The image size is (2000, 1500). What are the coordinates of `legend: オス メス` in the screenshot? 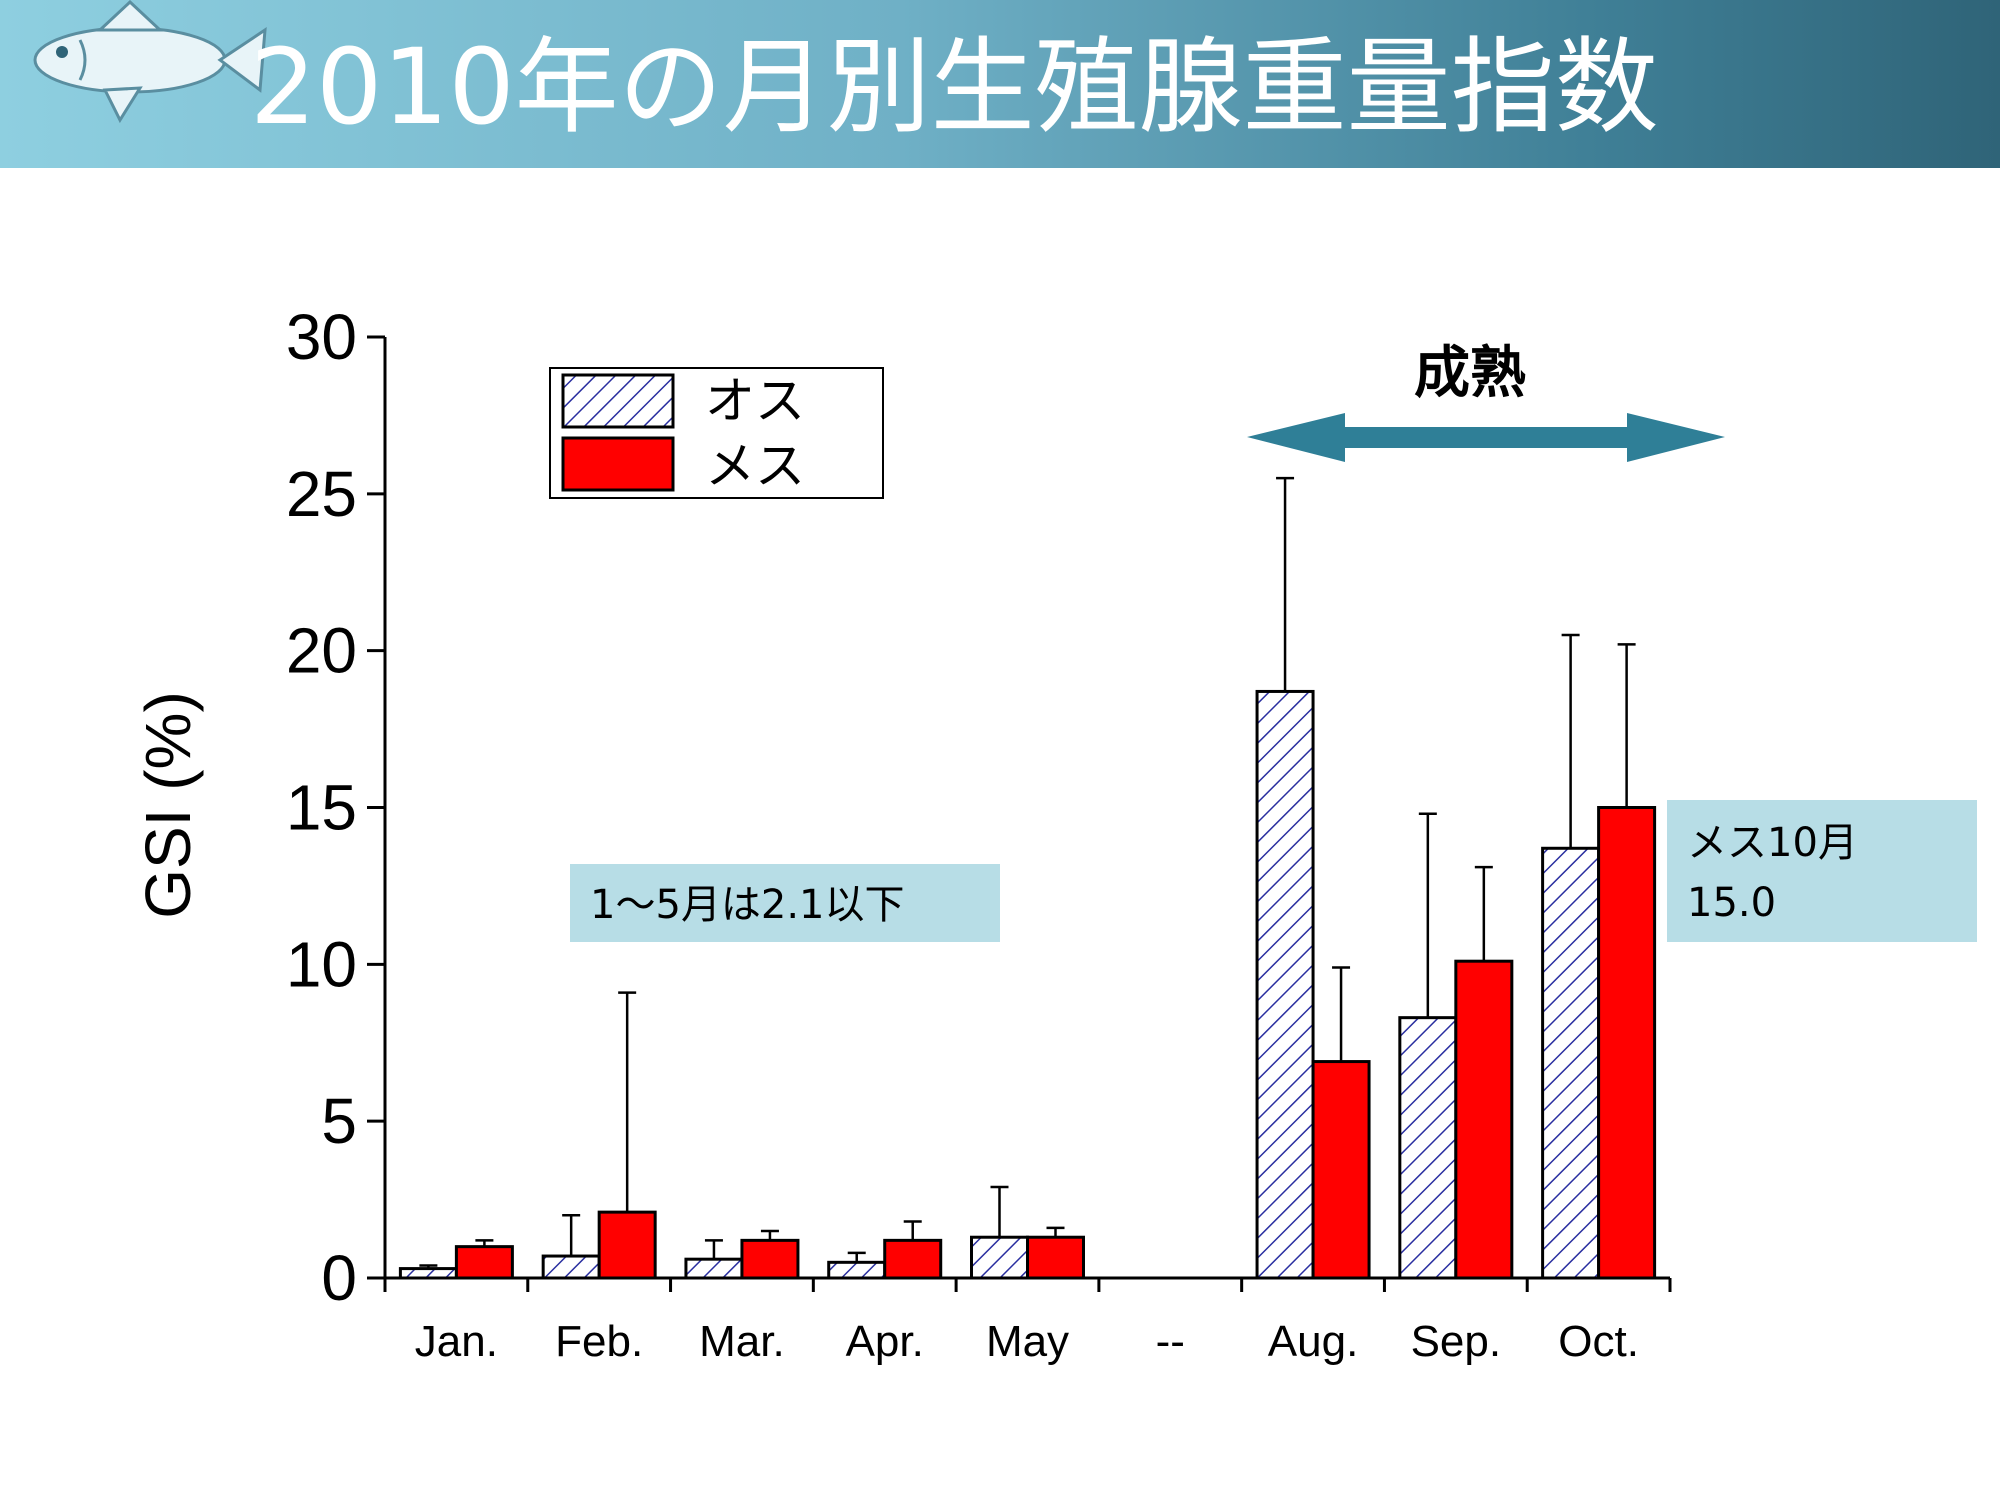 It's located at (716, 433).